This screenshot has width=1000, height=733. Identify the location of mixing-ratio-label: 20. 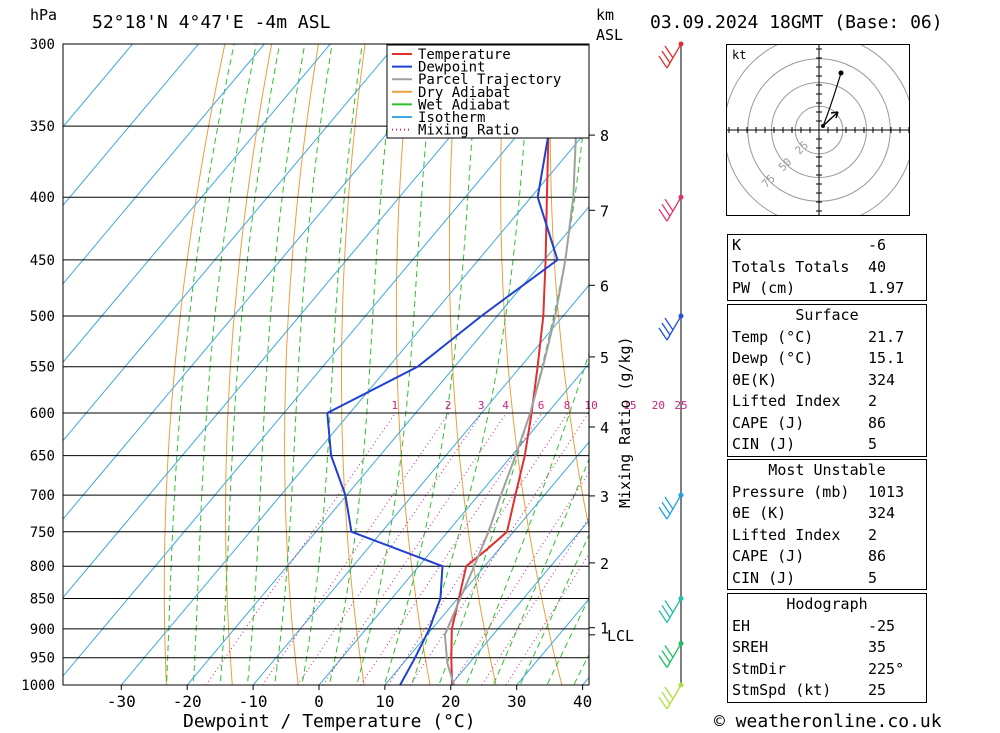
(658, 405).